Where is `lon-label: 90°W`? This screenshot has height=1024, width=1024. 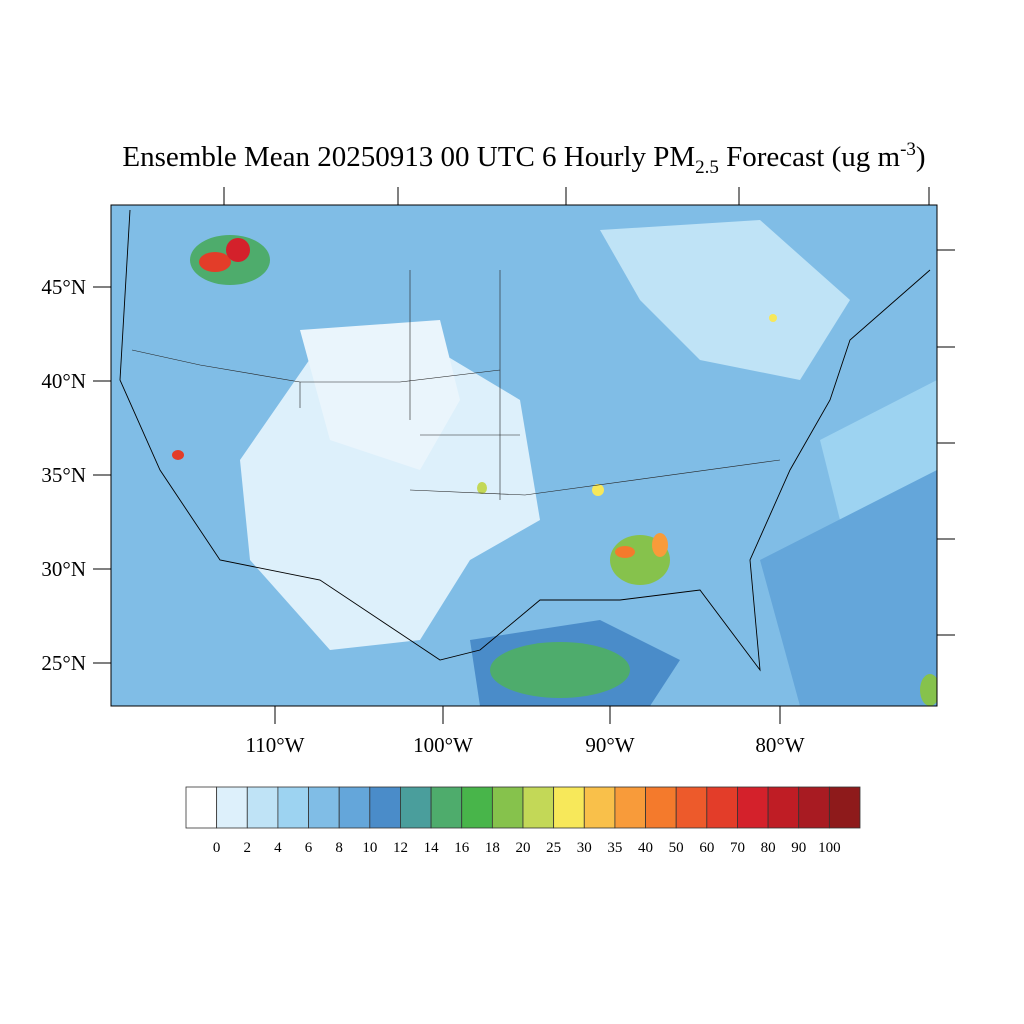 lon-label: 90°W is located at coordinates (609, 745).